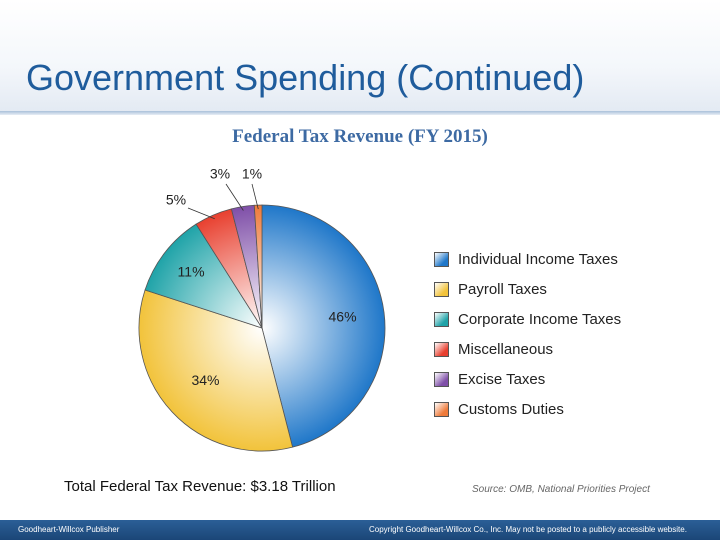 Image resolution: width=720 pixels, height=540 pixels. Describe the element at coordinates (255, 196) in the screenshot. I see `leader-line-customs-duties` at that location.